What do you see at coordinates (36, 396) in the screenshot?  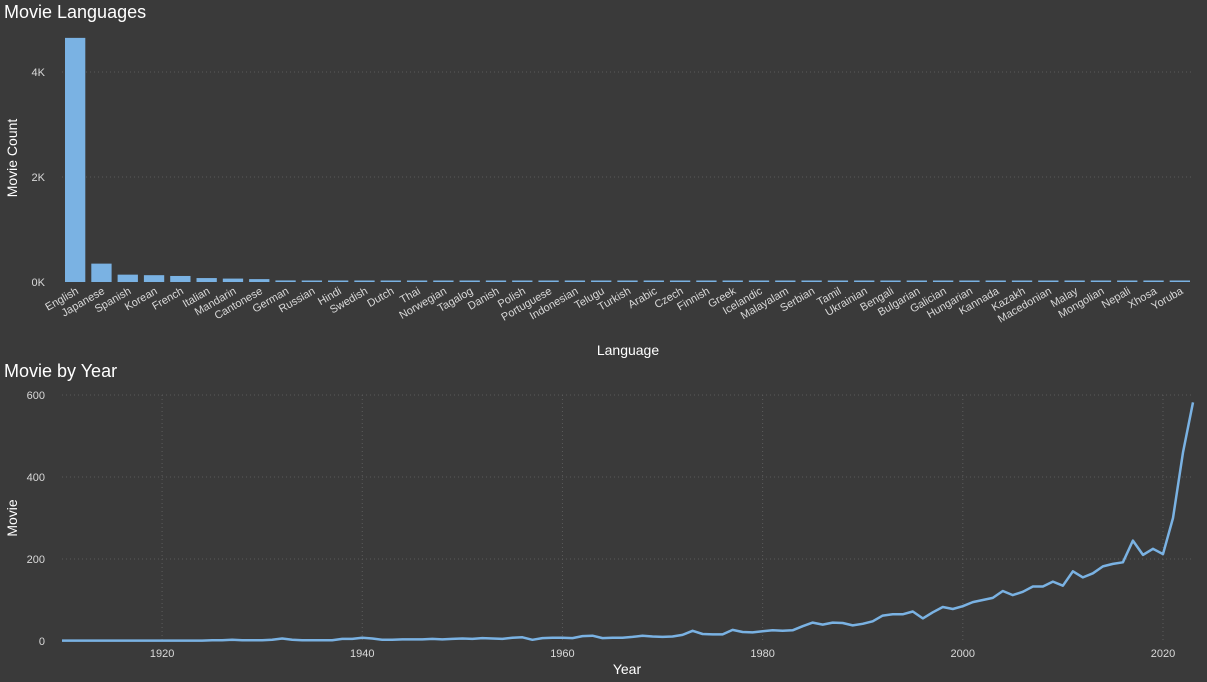 I see `line-y-tick-label: 600` at bounding box center [36, 396].